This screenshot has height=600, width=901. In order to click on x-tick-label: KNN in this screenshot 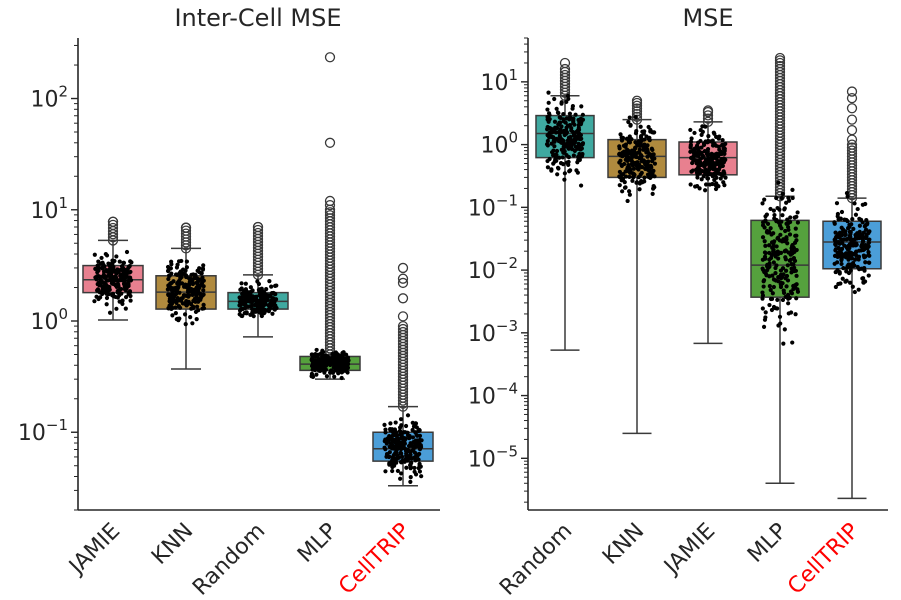, I will do `click(172, 544)`.